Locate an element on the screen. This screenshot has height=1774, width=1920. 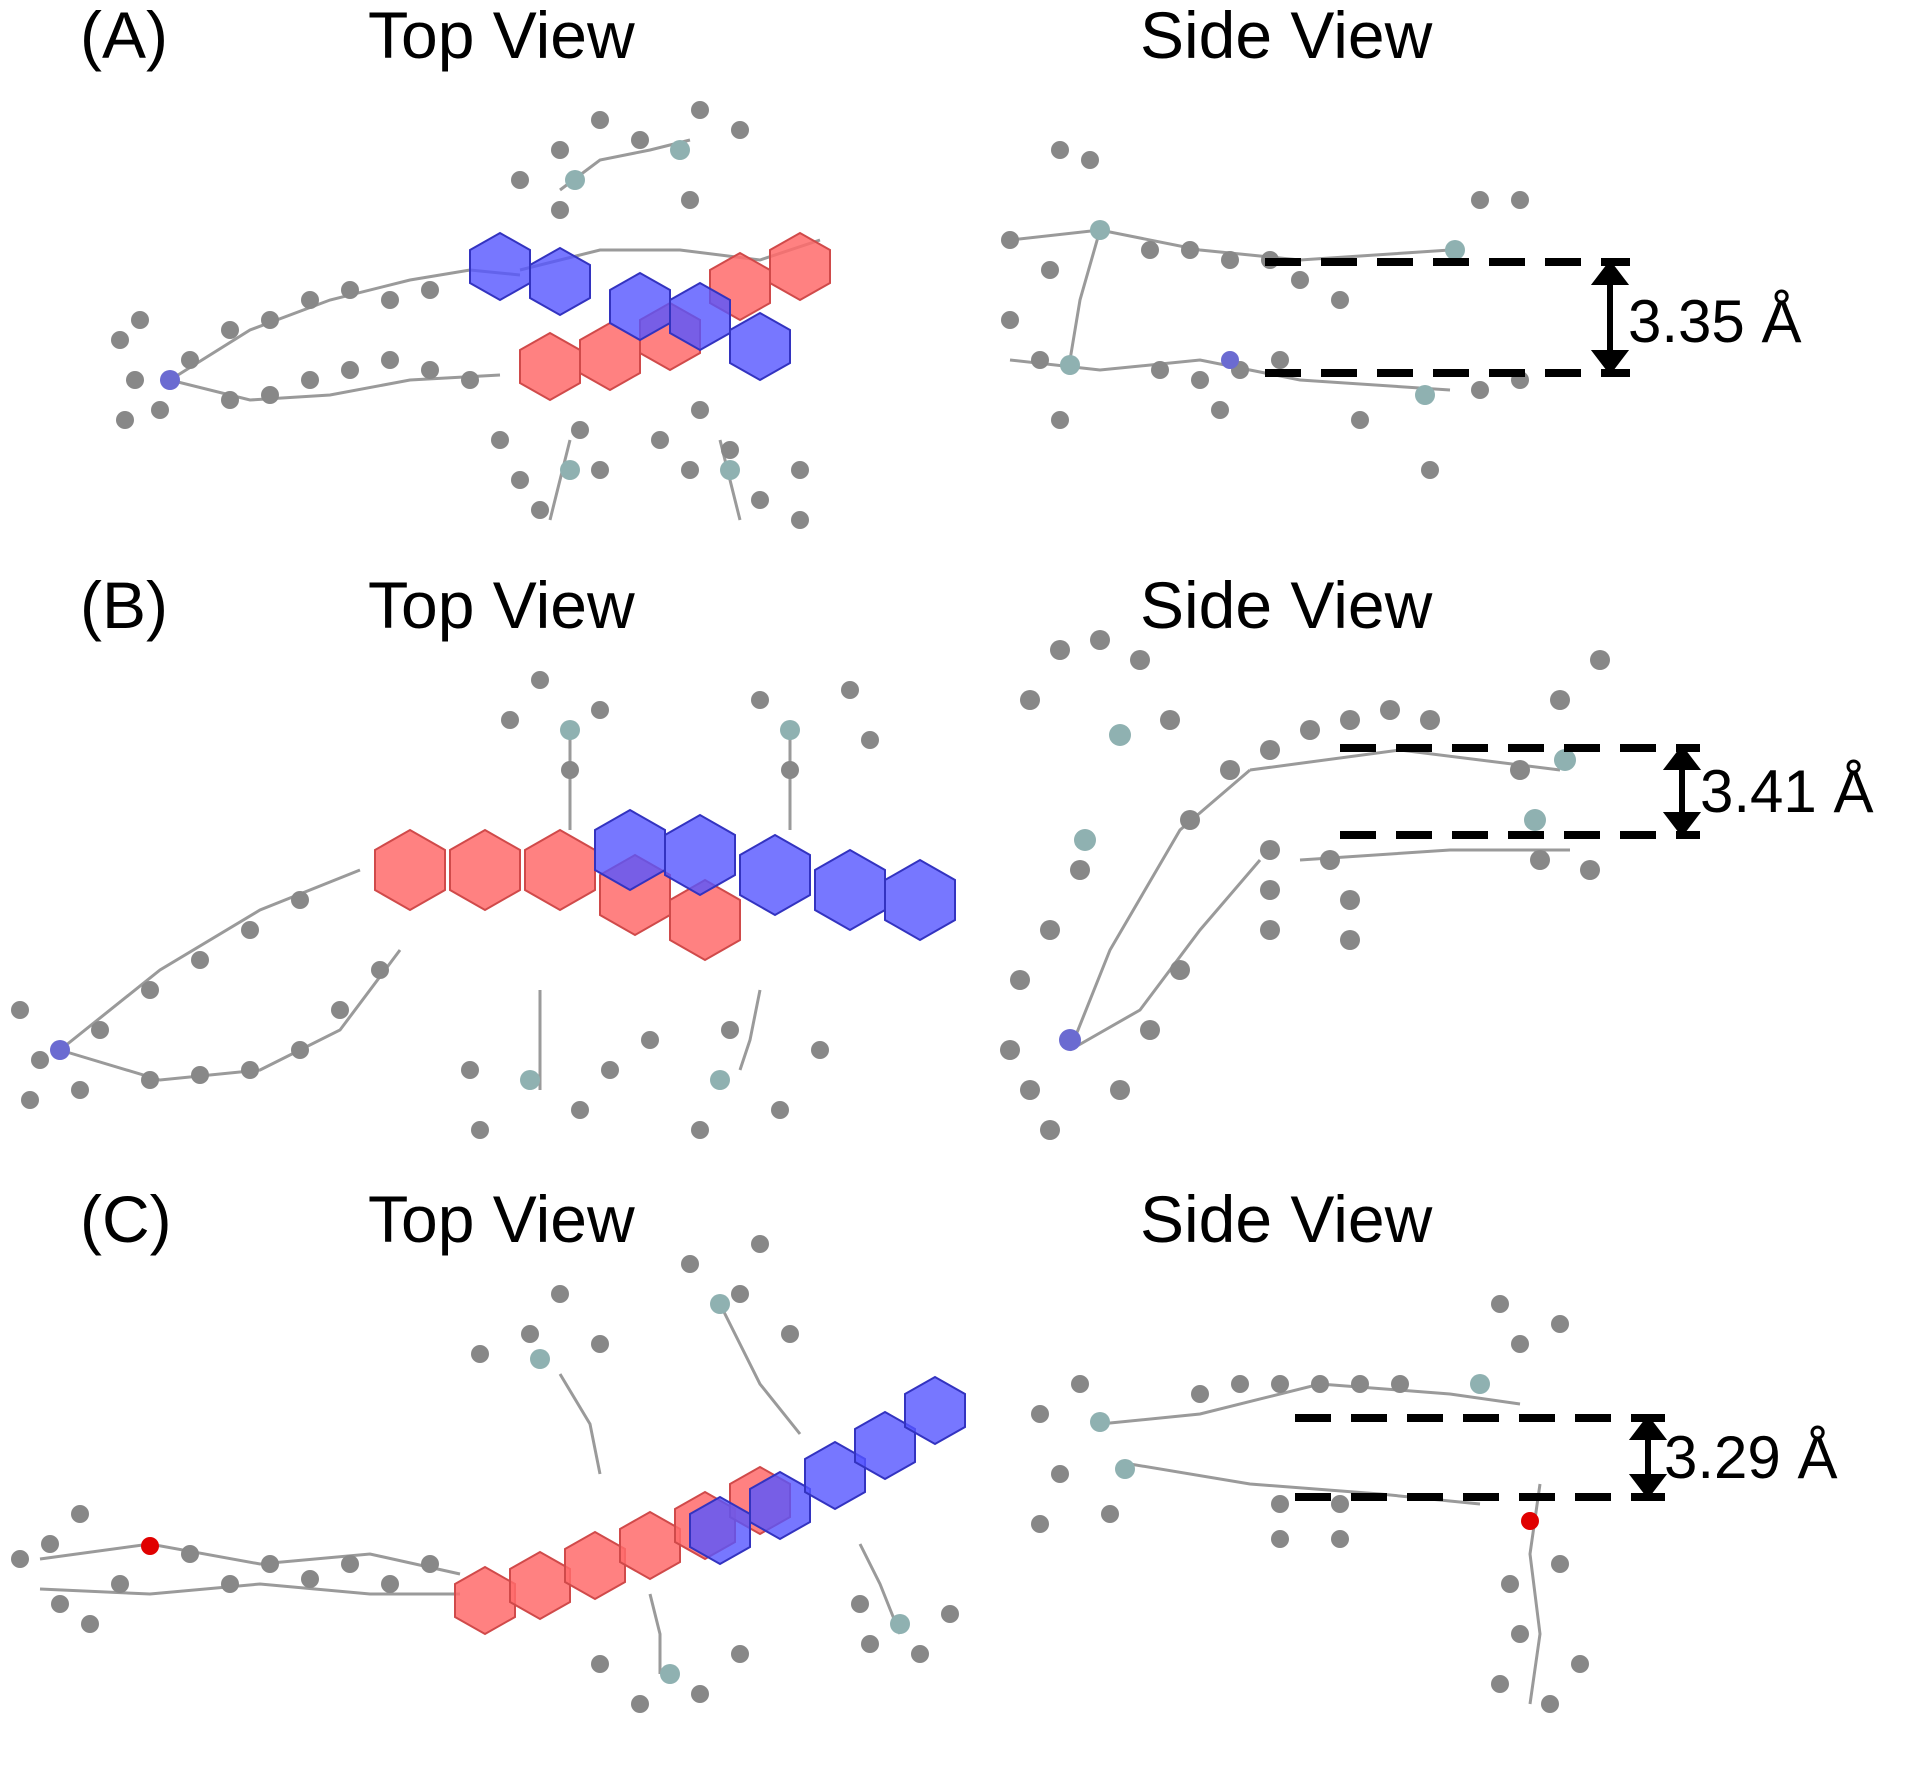
panel-label: (C) is located at coordinates (126, 1219).